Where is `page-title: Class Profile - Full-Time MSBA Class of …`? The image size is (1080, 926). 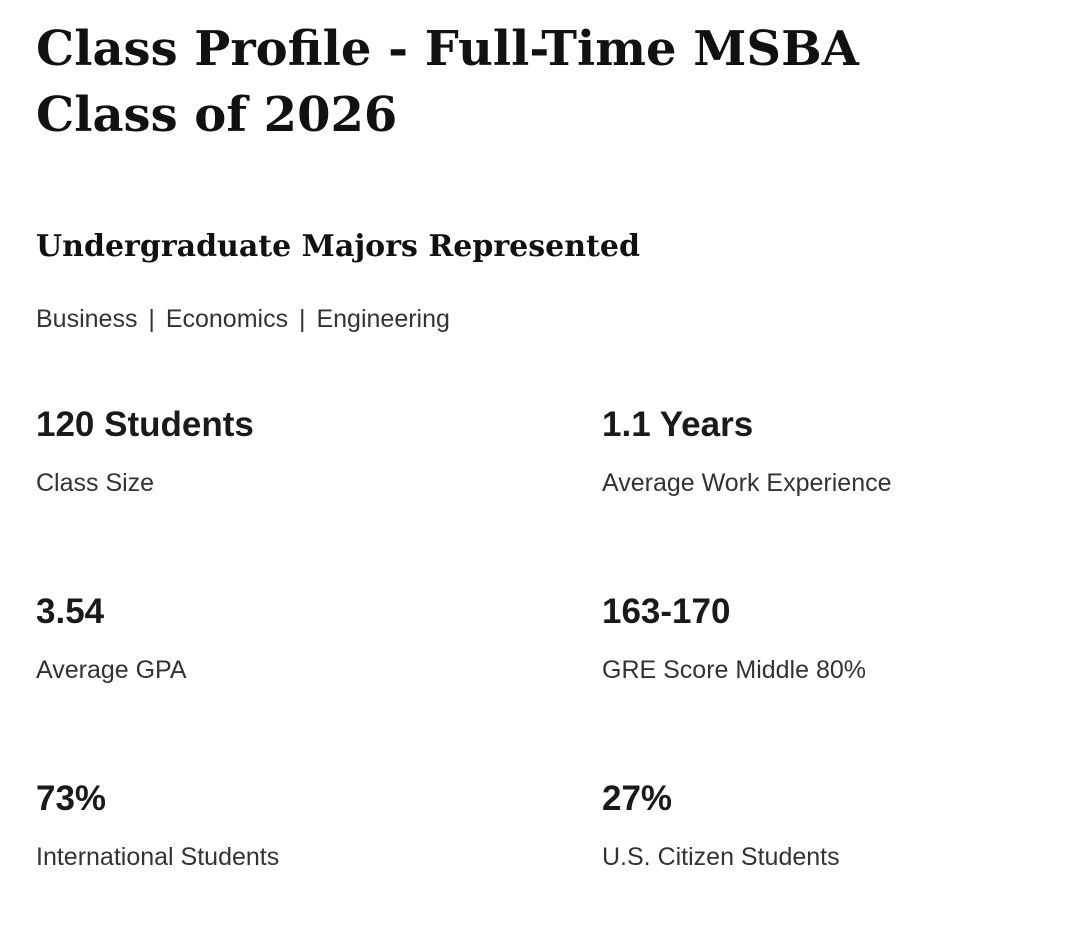 page-title: Class Profile - Full-Time MSBA Class of … is located at coordinates (447, 82).